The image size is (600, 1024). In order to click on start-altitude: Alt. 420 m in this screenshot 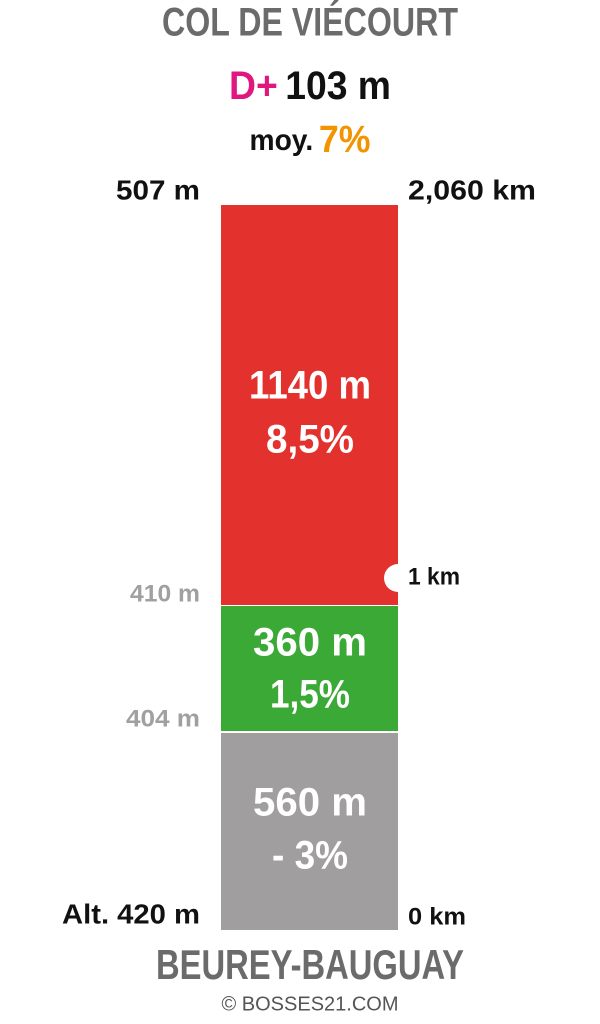, I will do `click(131, 913)`.